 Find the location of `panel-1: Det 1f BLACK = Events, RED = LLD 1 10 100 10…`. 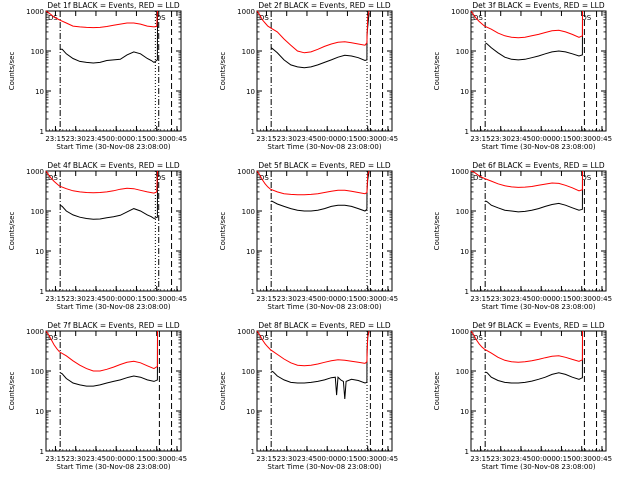

panel-1: Det 1f BLACK = Events, RED = LLD 1 10 100 10… is located at coordinates (97, 76).